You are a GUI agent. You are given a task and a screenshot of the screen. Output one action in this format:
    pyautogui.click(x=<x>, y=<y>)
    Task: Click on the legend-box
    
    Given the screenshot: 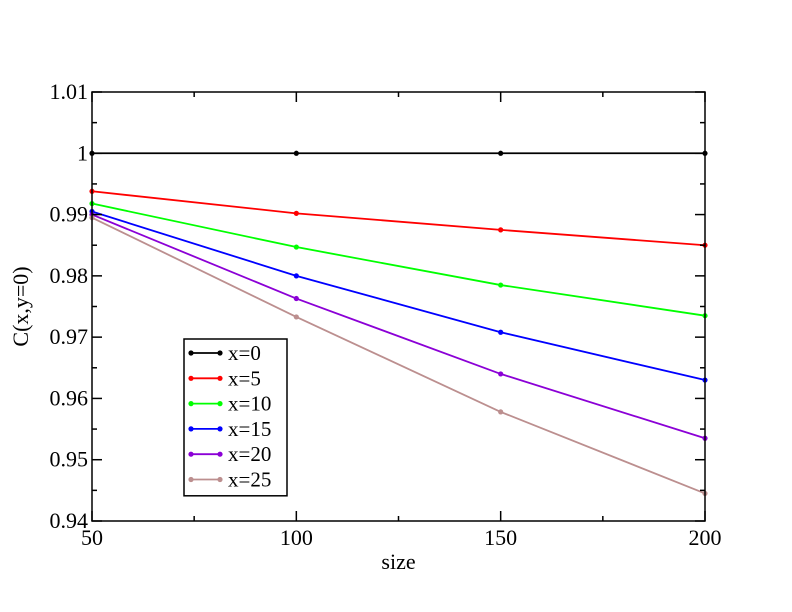 What is the action you would take?
    pyautogui.click(x=235, y=417)
    